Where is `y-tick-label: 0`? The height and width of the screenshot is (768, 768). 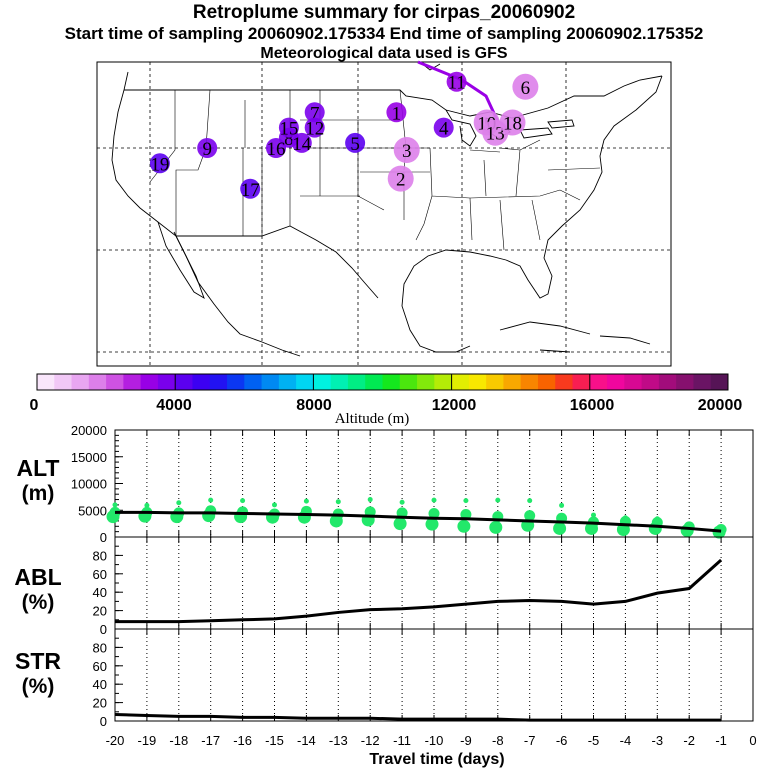
y-tick-label: 0 is located at coordinates (103, 537).